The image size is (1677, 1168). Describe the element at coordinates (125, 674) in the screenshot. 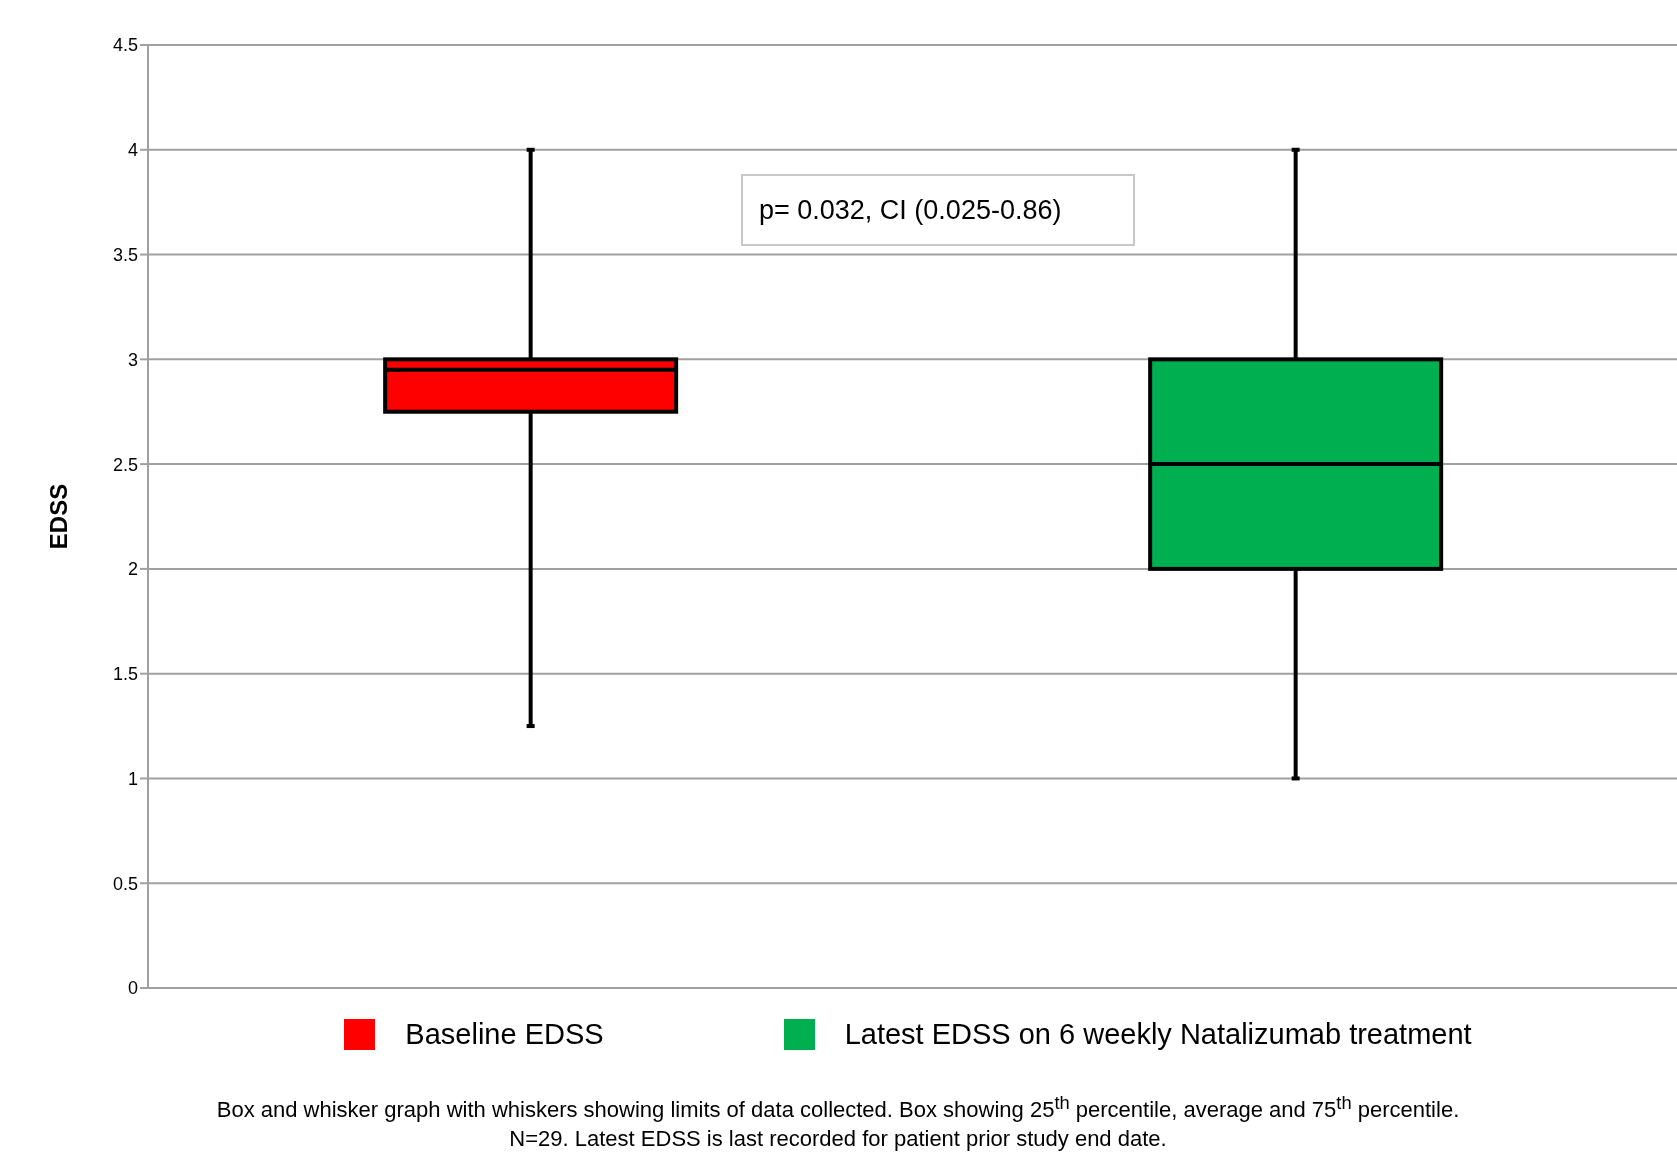

I see `y-tick-label: 1.5` at that location.